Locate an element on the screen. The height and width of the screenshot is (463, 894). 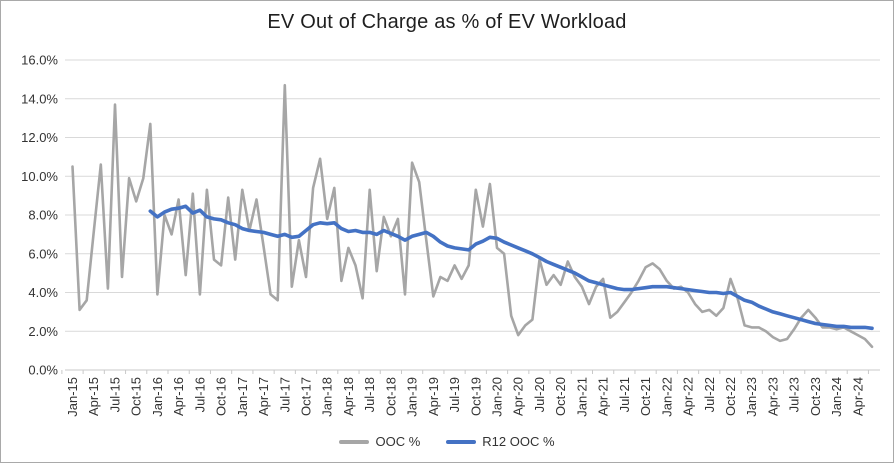
x-tick-label: Oct-15 is located at coordinates (136, 396).